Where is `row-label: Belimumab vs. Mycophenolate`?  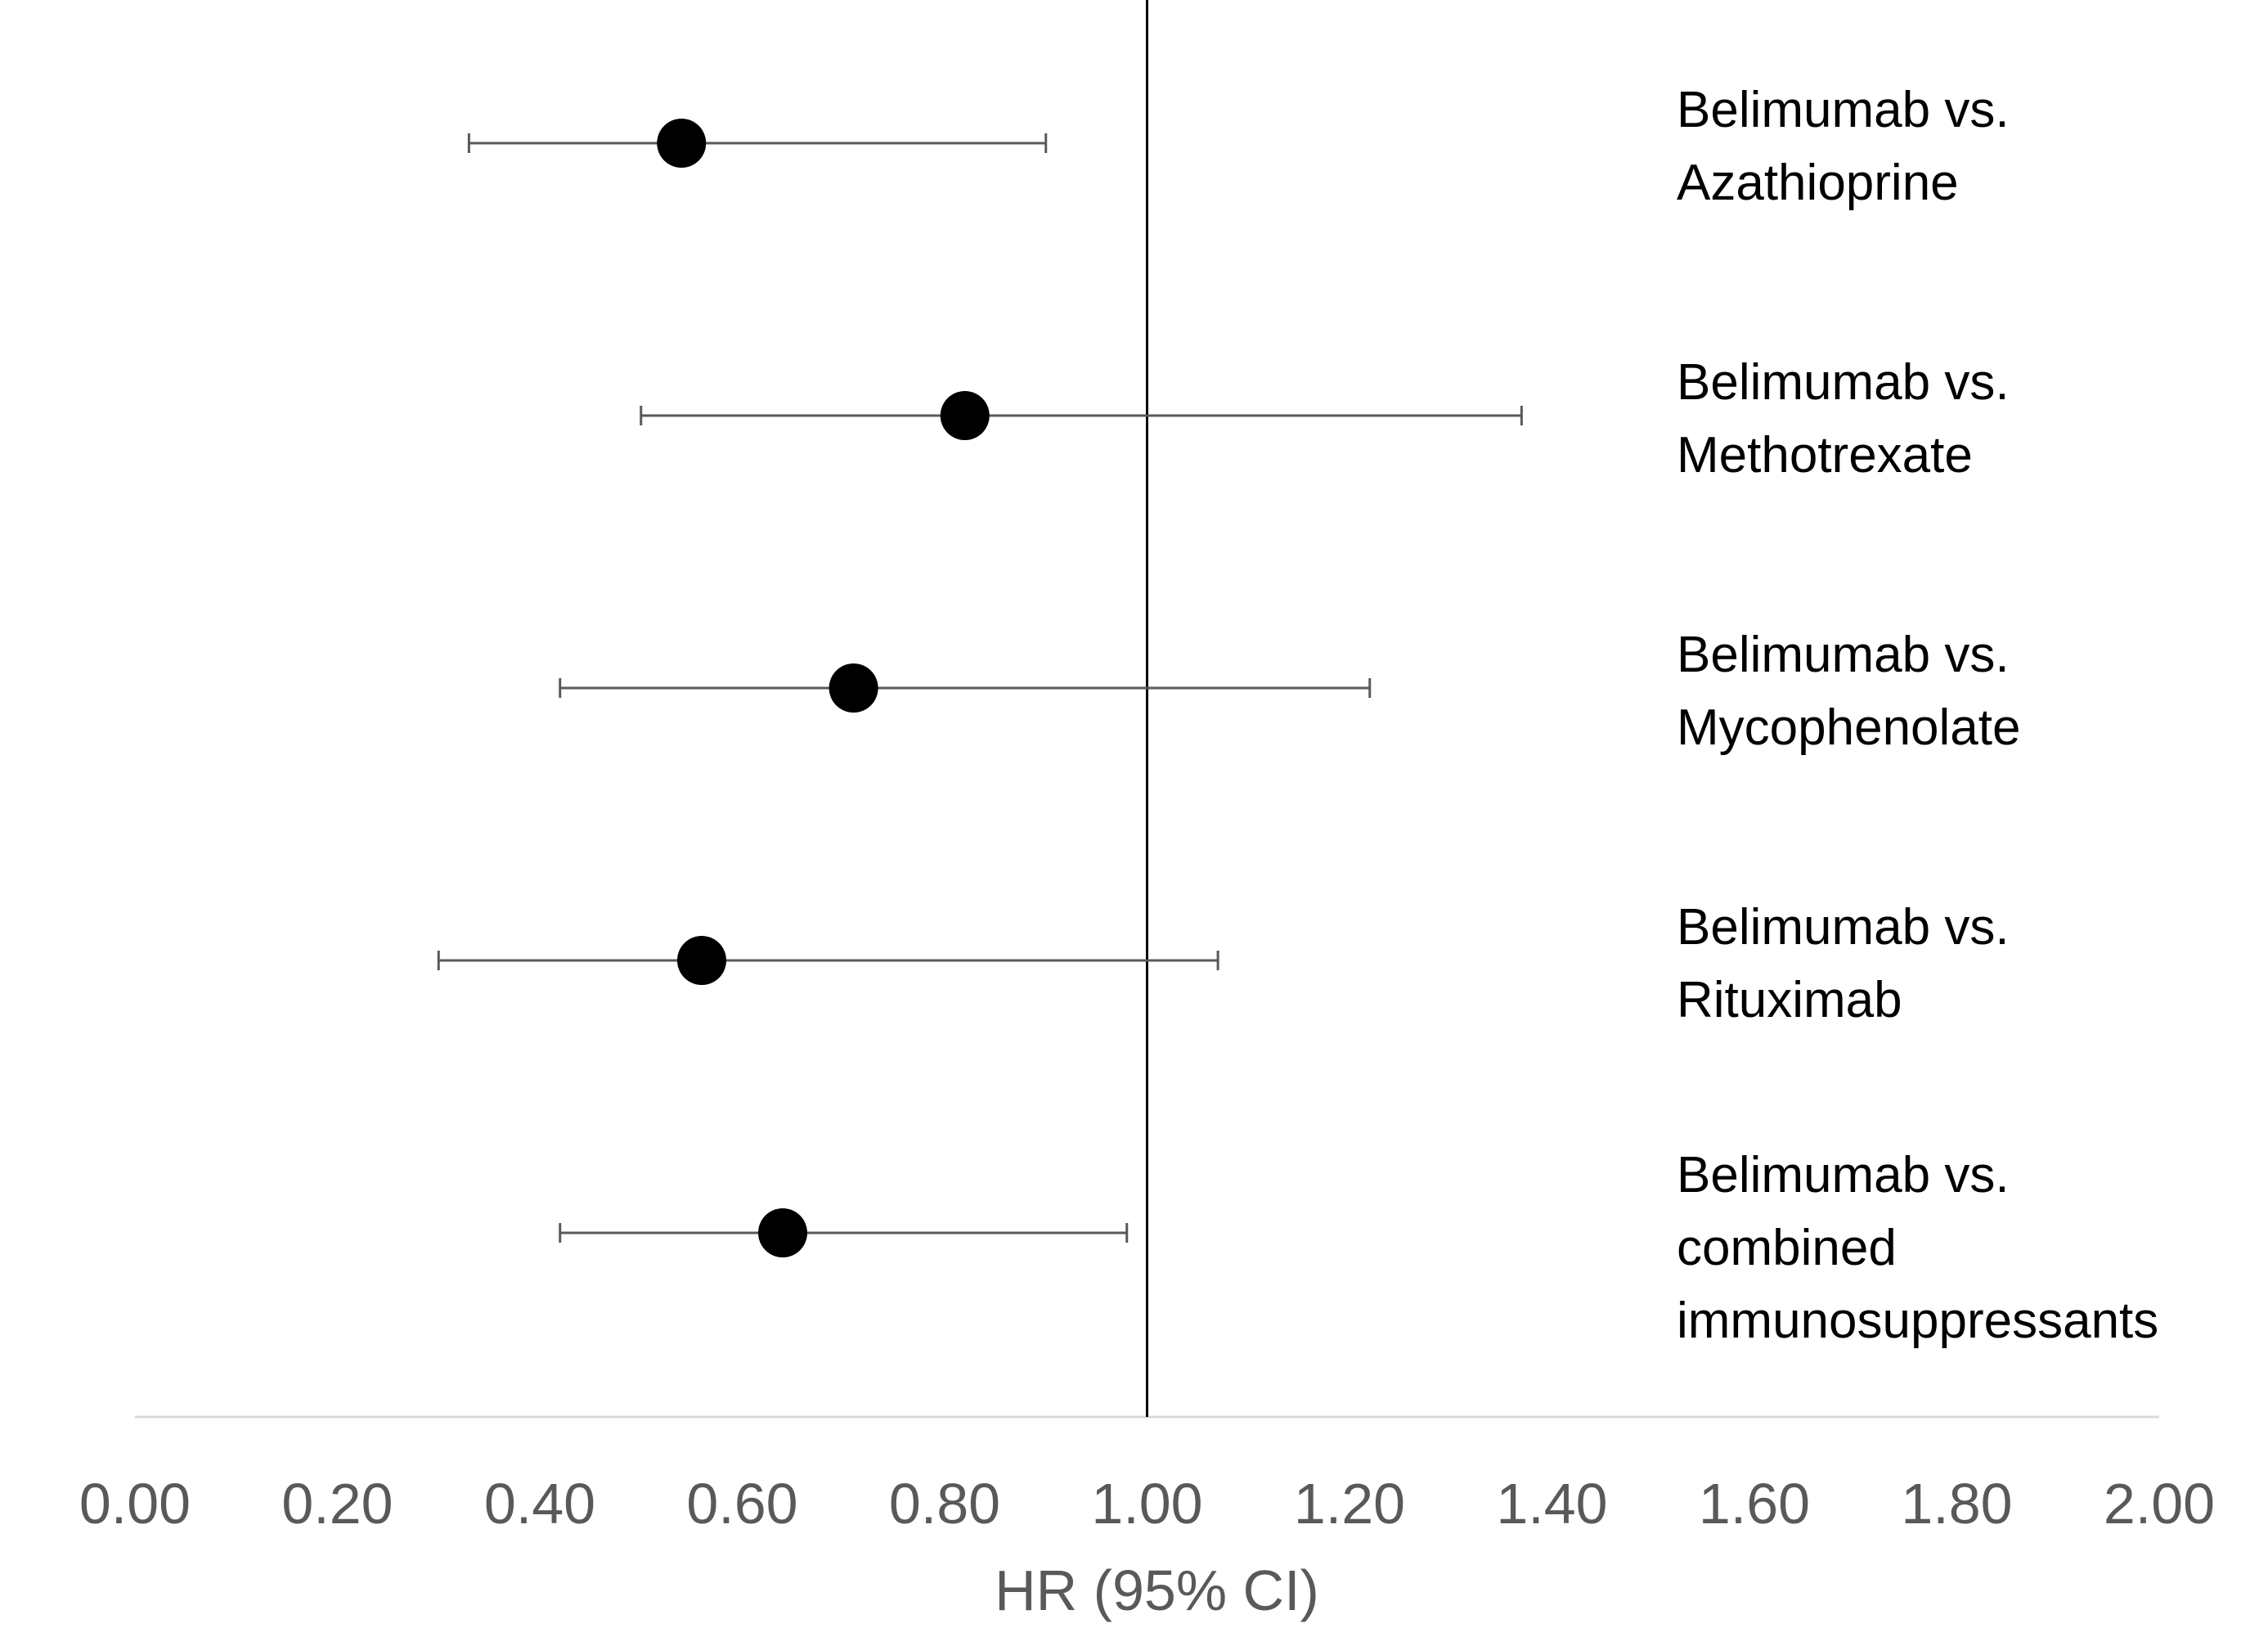 row-label: Belimumab vs. Mycophenolate is located at coordinates (1849, 691).